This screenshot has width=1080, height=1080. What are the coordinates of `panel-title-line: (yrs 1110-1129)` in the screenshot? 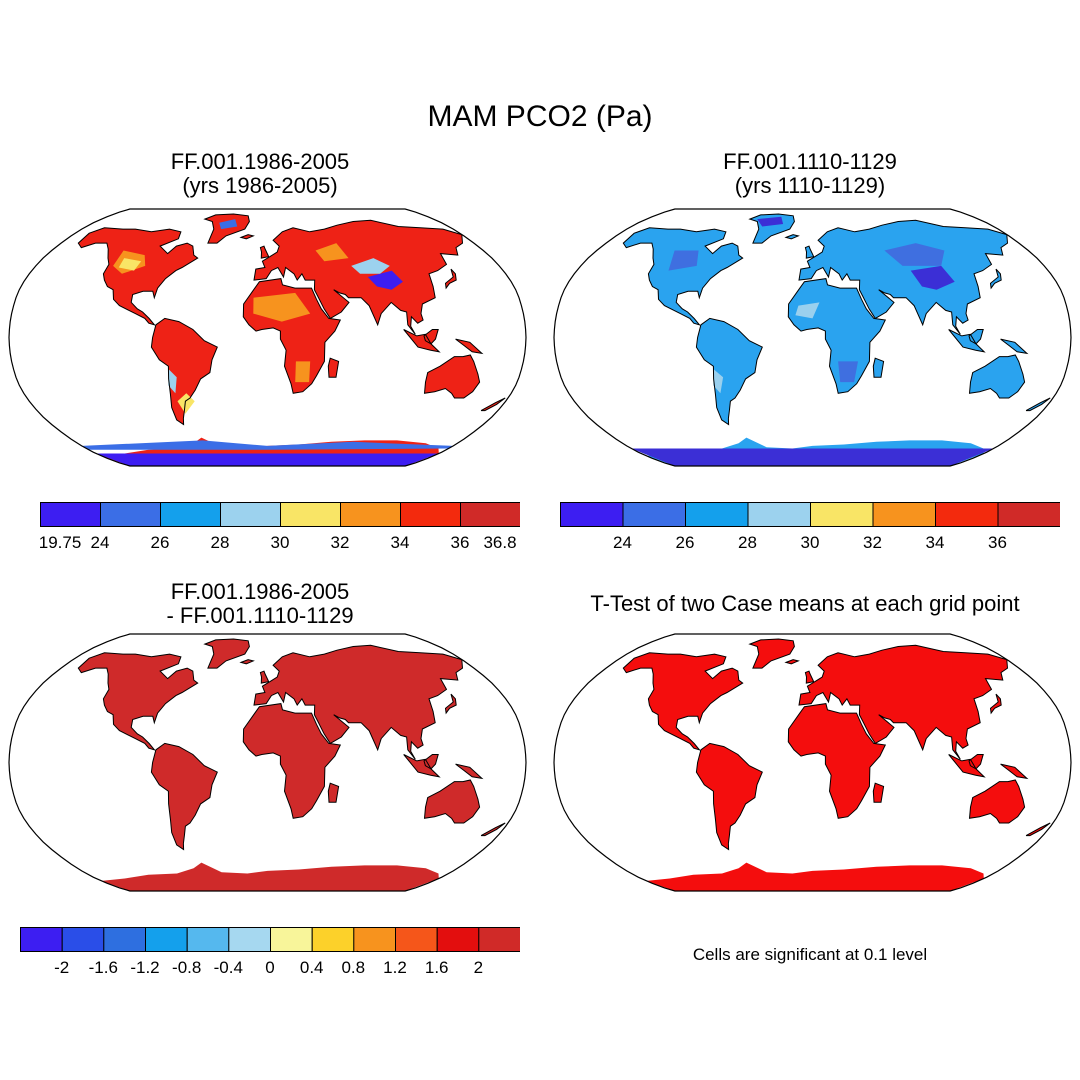 It's located at (810, 185).